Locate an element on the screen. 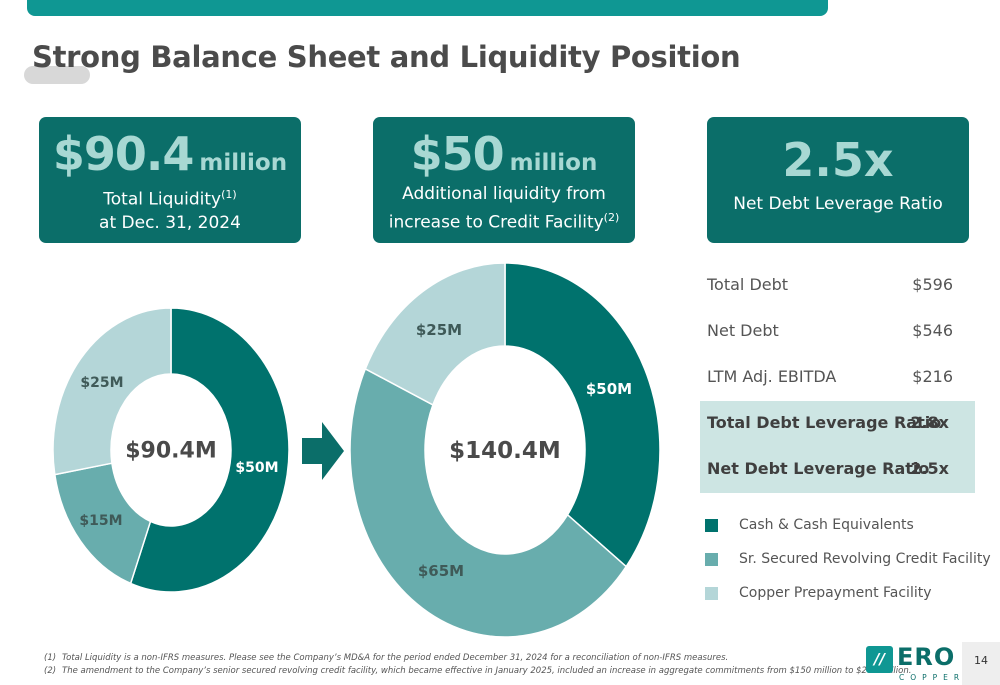 Image resolution: width=1000 pixels, height=685 pixels. donut-center-label: $90.4M is located at coordinates (170, 451).